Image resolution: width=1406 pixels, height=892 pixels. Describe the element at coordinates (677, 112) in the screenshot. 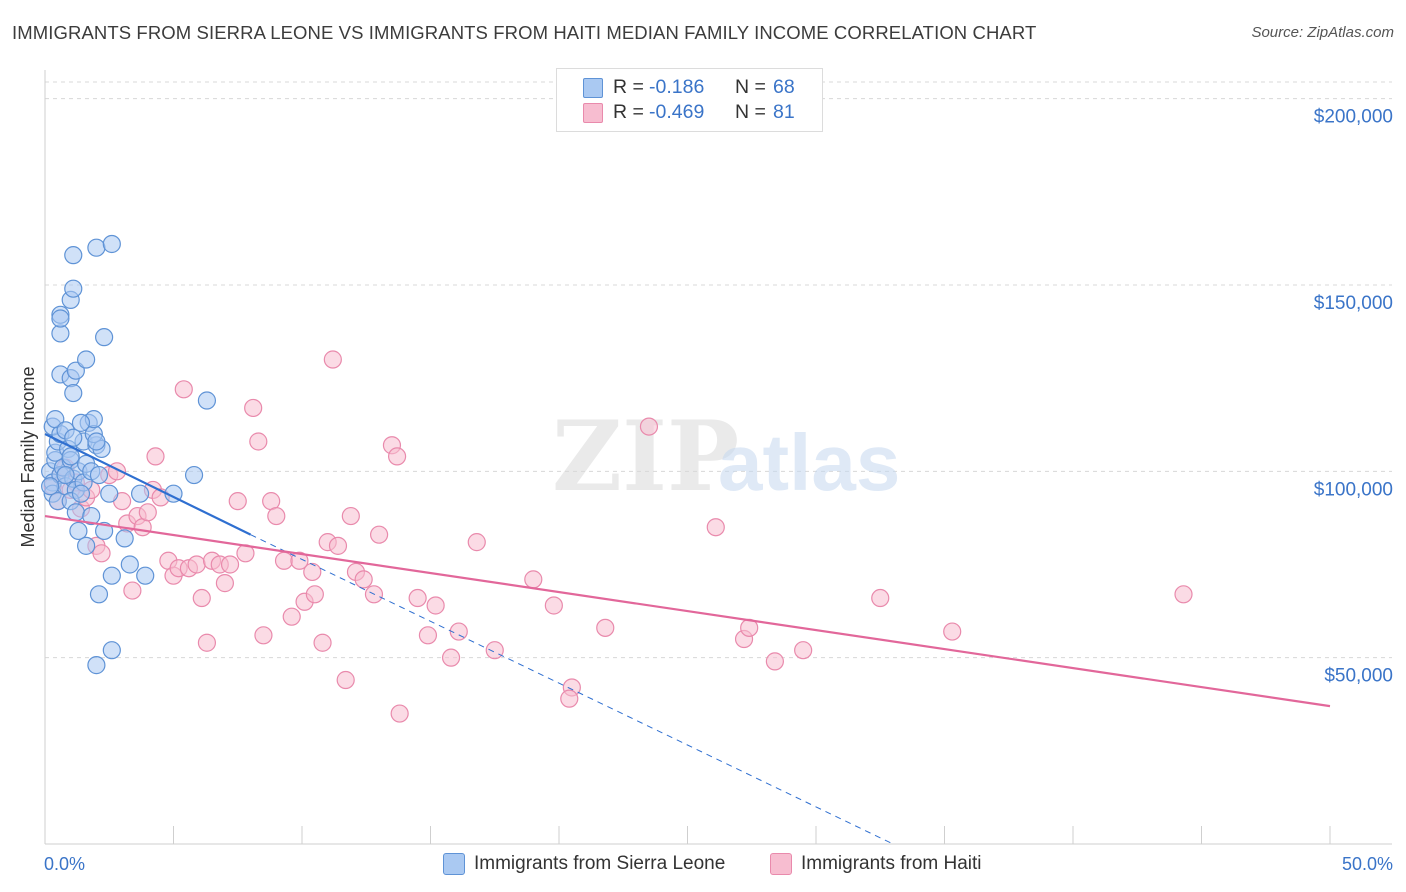

I see `legend-r-value: -0.469` at that location.